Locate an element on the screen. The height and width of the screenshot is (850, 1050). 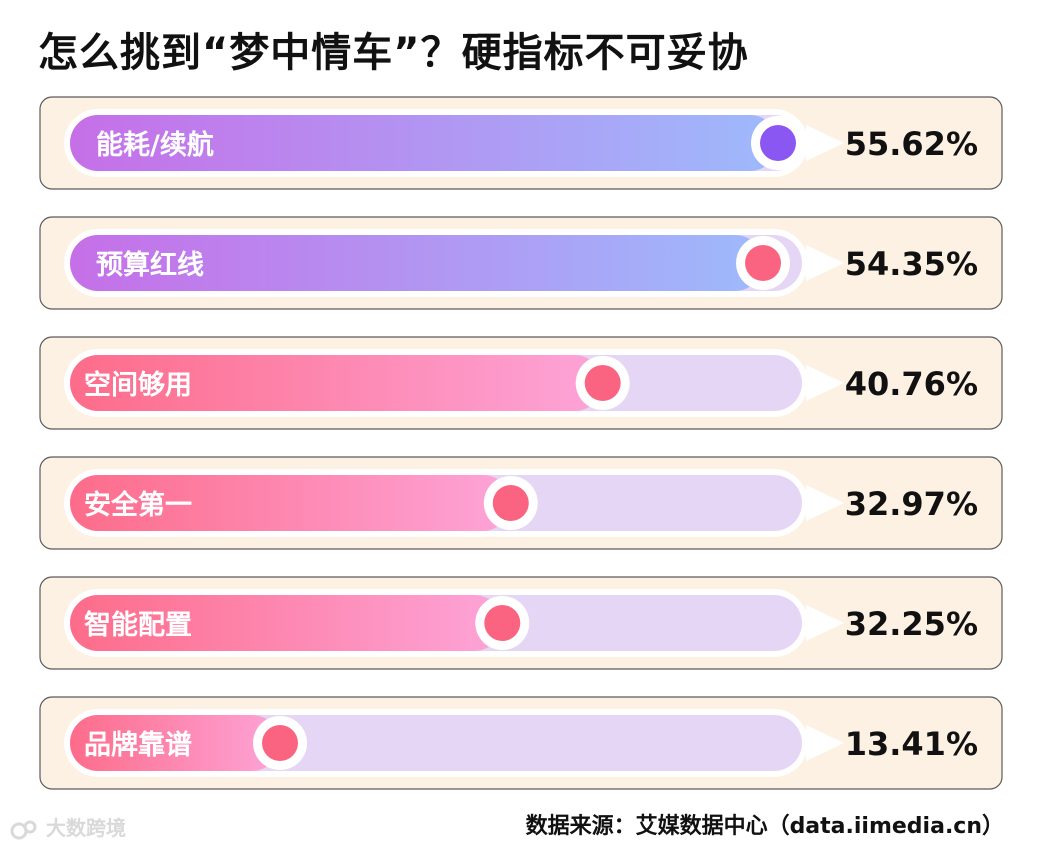
bar-row: 品牌靠谱 13.41% is located at coordinates (521, 743).